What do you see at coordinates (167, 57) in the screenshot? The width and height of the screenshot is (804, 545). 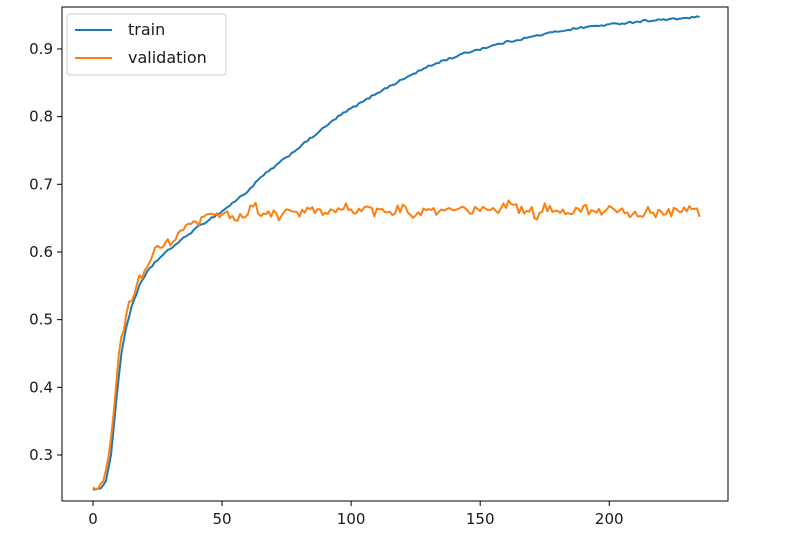 I see `legend-label-validation: validation` at bounding box center [167, 57].